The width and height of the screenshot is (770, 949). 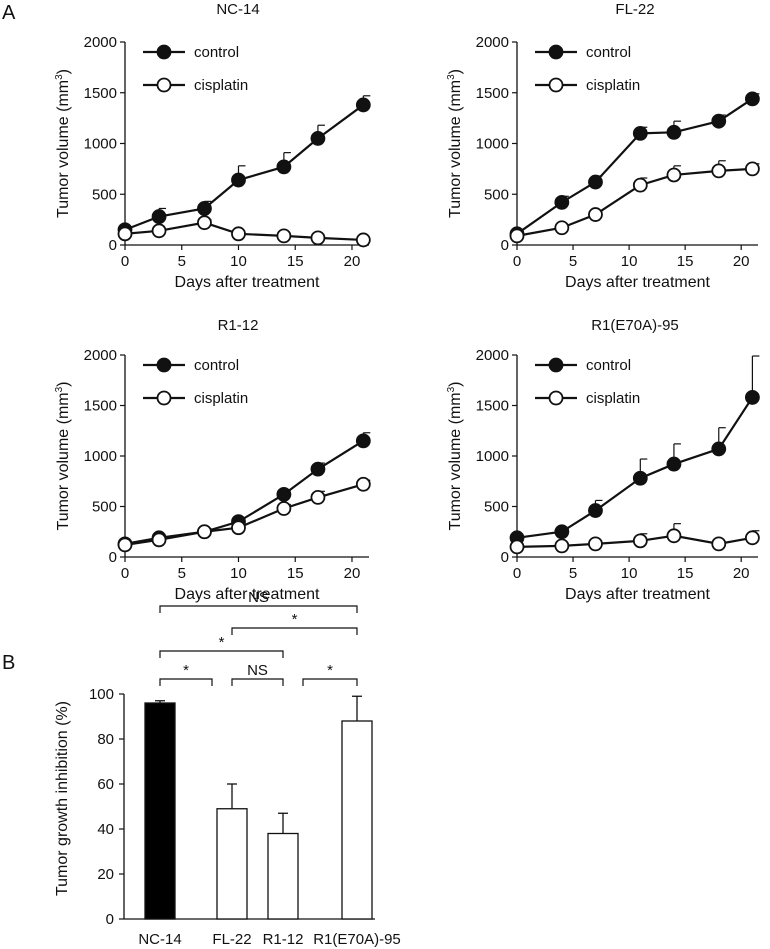 What do you see at coordinates (8, 663) in the screenshot?
I see `panel-b-label: B` at bounding box center [8, 663].